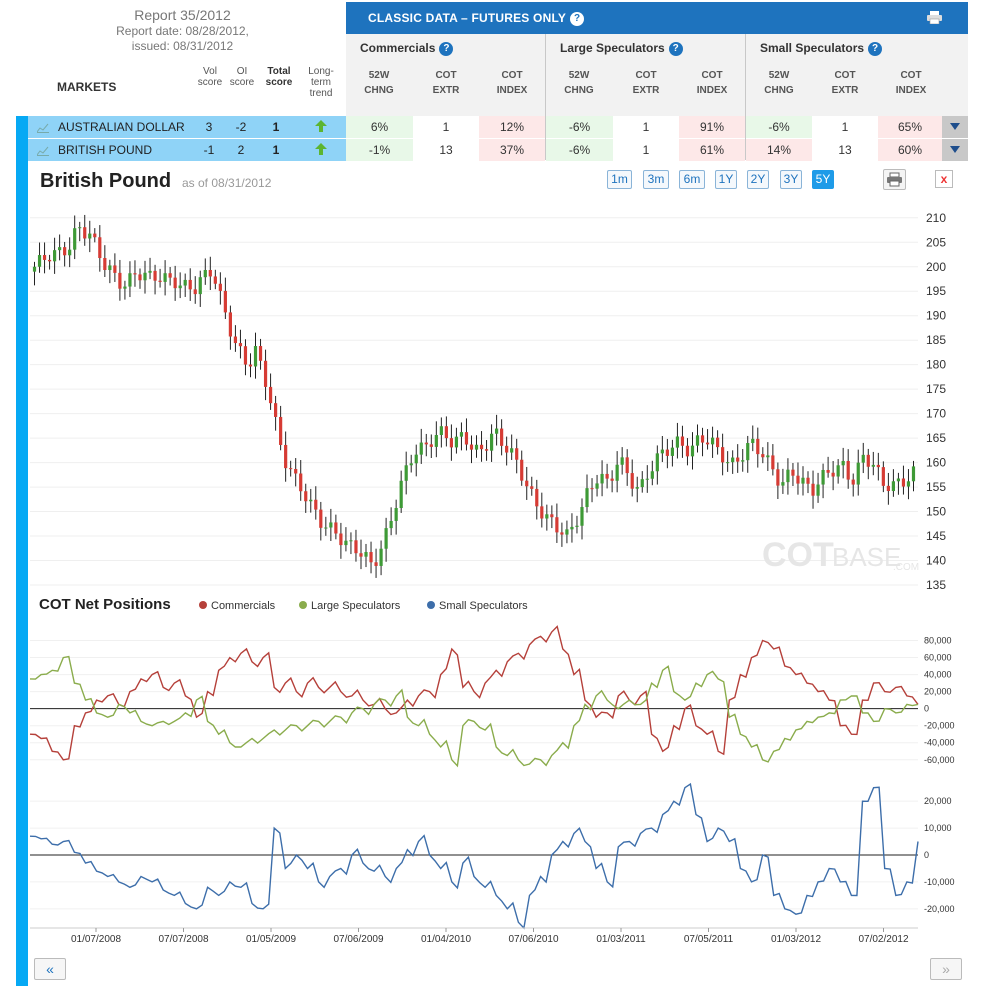 This screenshot has height=986, width=986. Describe the element at coordinates (279, 77) in the screenshot. I see `total-score-header: Total score` at that location.